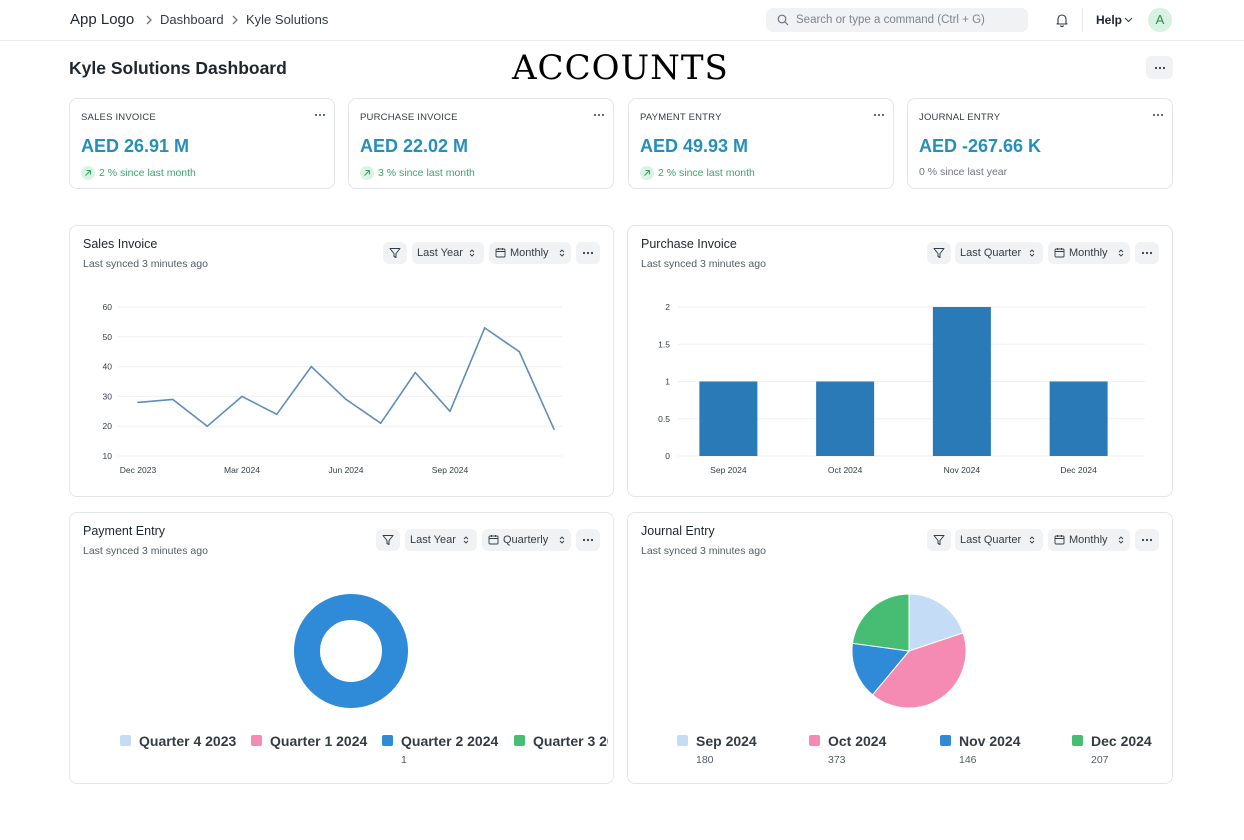  I want to click on number-card-title: SALES INVOICE, so click(118, 117).